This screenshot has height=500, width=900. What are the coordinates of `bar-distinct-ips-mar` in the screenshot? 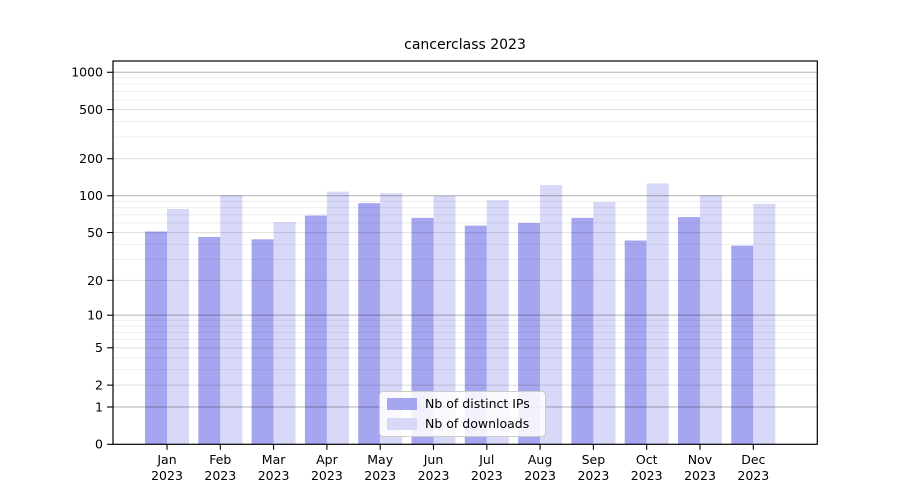 It's located at (262, 342).